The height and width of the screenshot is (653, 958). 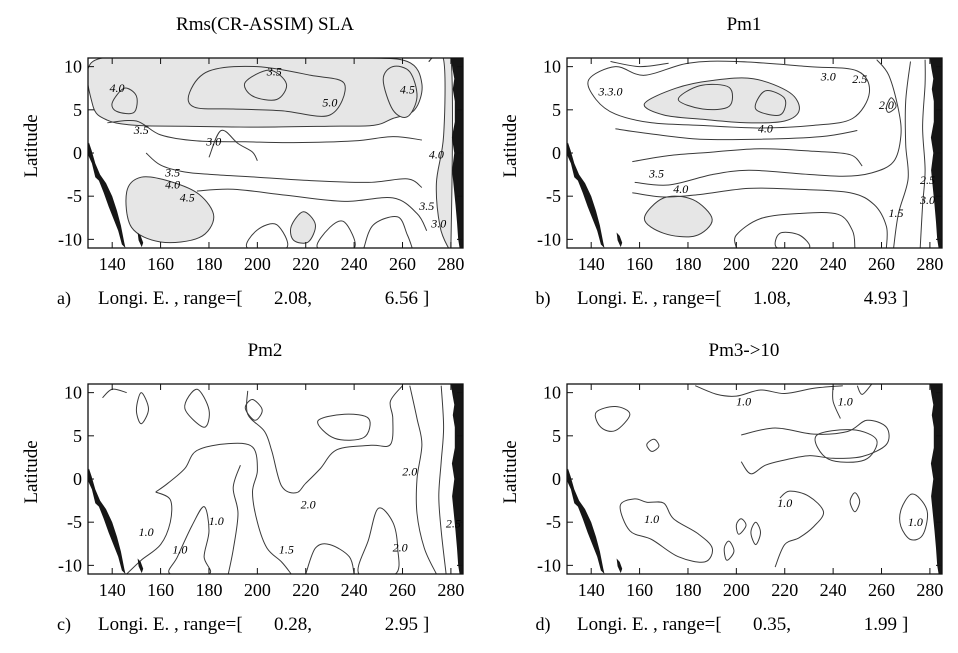 I want to click on contour-label: 2.5, so click(x=927, y=180).